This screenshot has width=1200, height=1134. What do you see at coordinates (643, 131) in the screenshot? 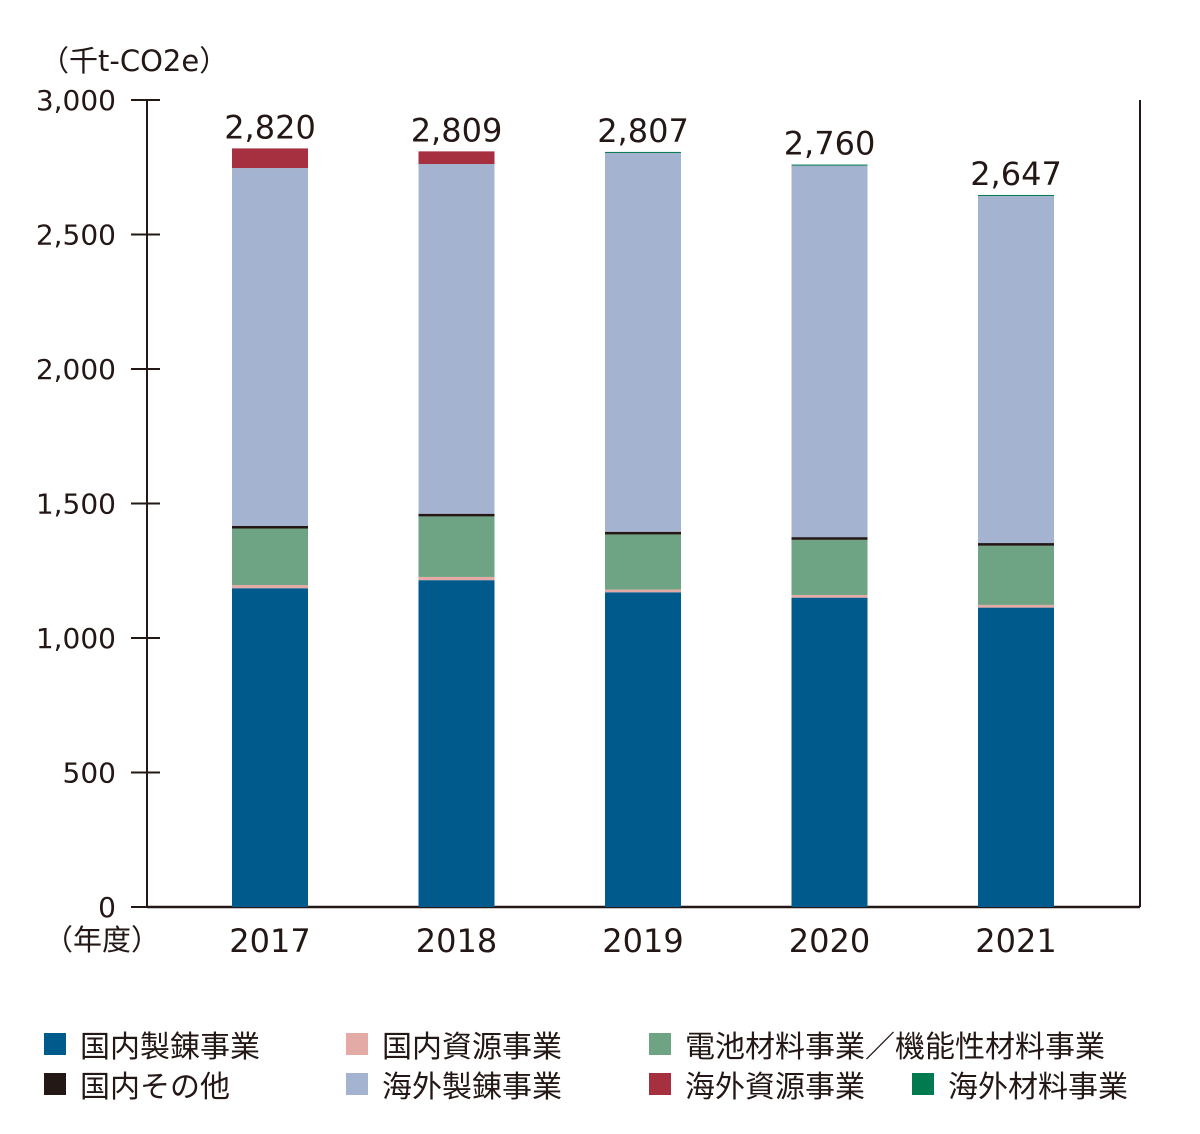
I see `total-label: 2,807` at bounding box center [643, 131].